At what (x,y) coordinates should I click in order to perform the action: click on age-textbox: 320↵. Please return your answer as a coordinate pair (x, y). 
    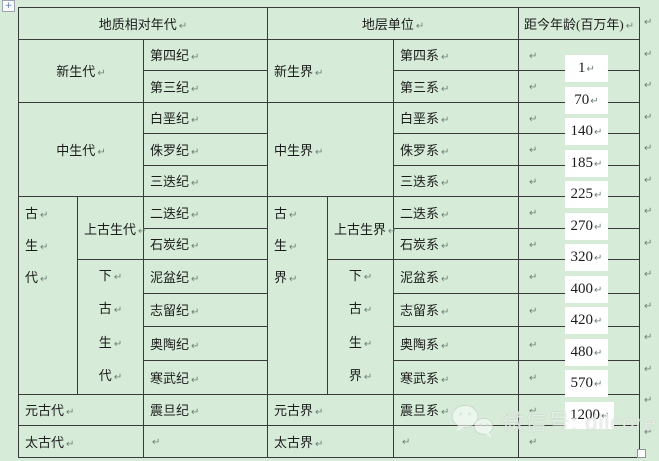
    Looking at the image, I should click on (586, 257).